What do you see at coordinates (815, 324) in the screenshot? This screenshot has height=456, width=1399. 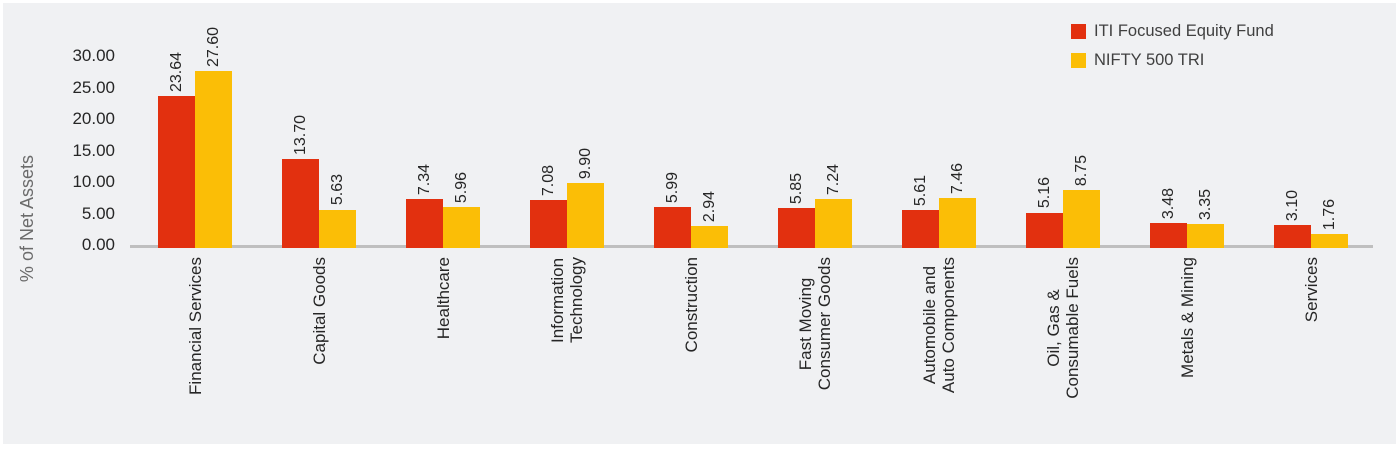 I see `category-label: Fast Moving Consumer Goods` at bounding box center [815, 324].